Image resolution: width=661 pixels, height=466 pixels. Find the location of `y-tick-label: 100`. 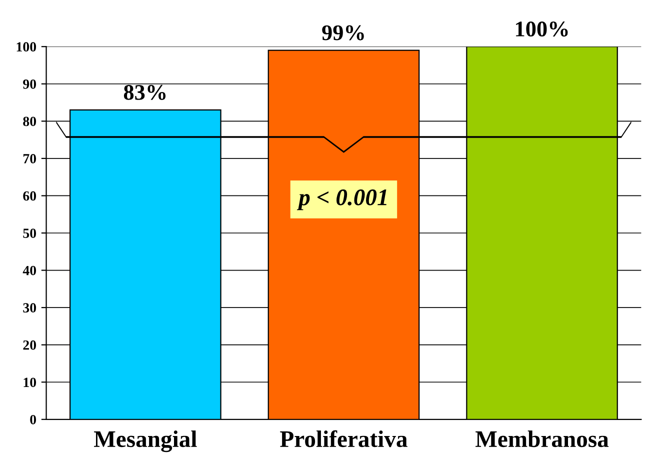

y-tick-label: 100 is located at coordinates (26, 47).